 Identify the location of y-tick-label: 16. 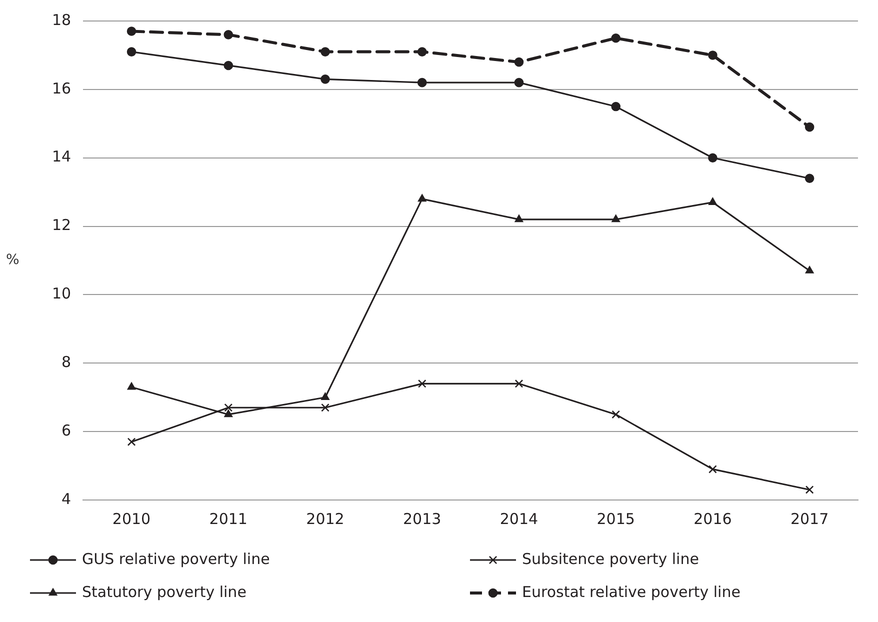
(62, 88).